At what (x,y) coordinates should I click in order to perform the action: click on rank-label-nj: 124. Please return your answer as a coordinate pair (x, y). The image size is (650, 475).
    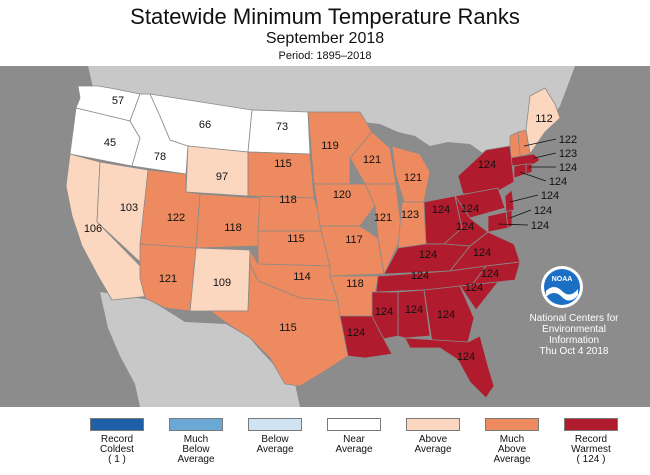
    Looking at the image, I should click on (550, 196).